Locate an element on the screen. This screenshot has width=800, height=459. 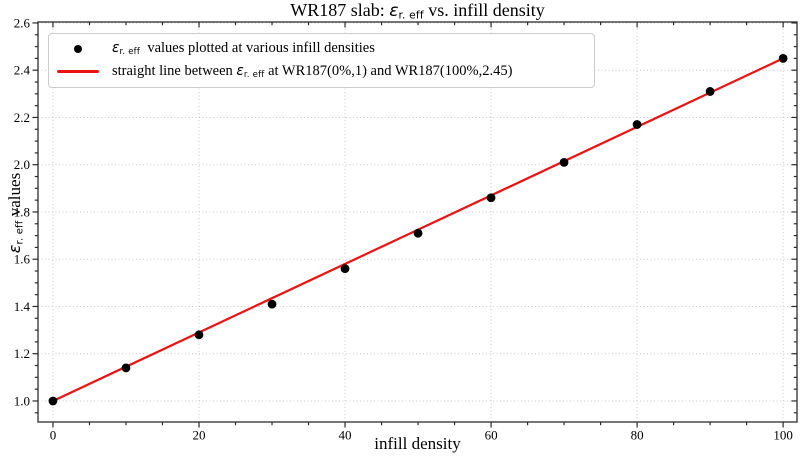
y-axis-label: εr. eff values is located at coordinates (15, 213).